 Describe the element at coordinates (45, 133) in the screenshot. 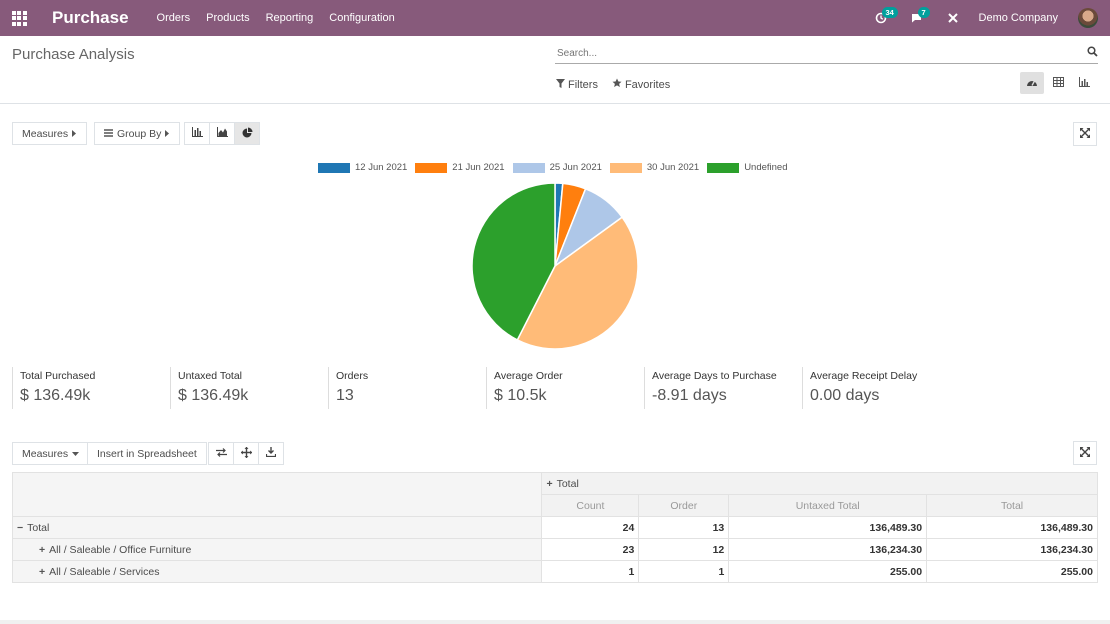

I see `graph-measures-label: Measures` at that location.